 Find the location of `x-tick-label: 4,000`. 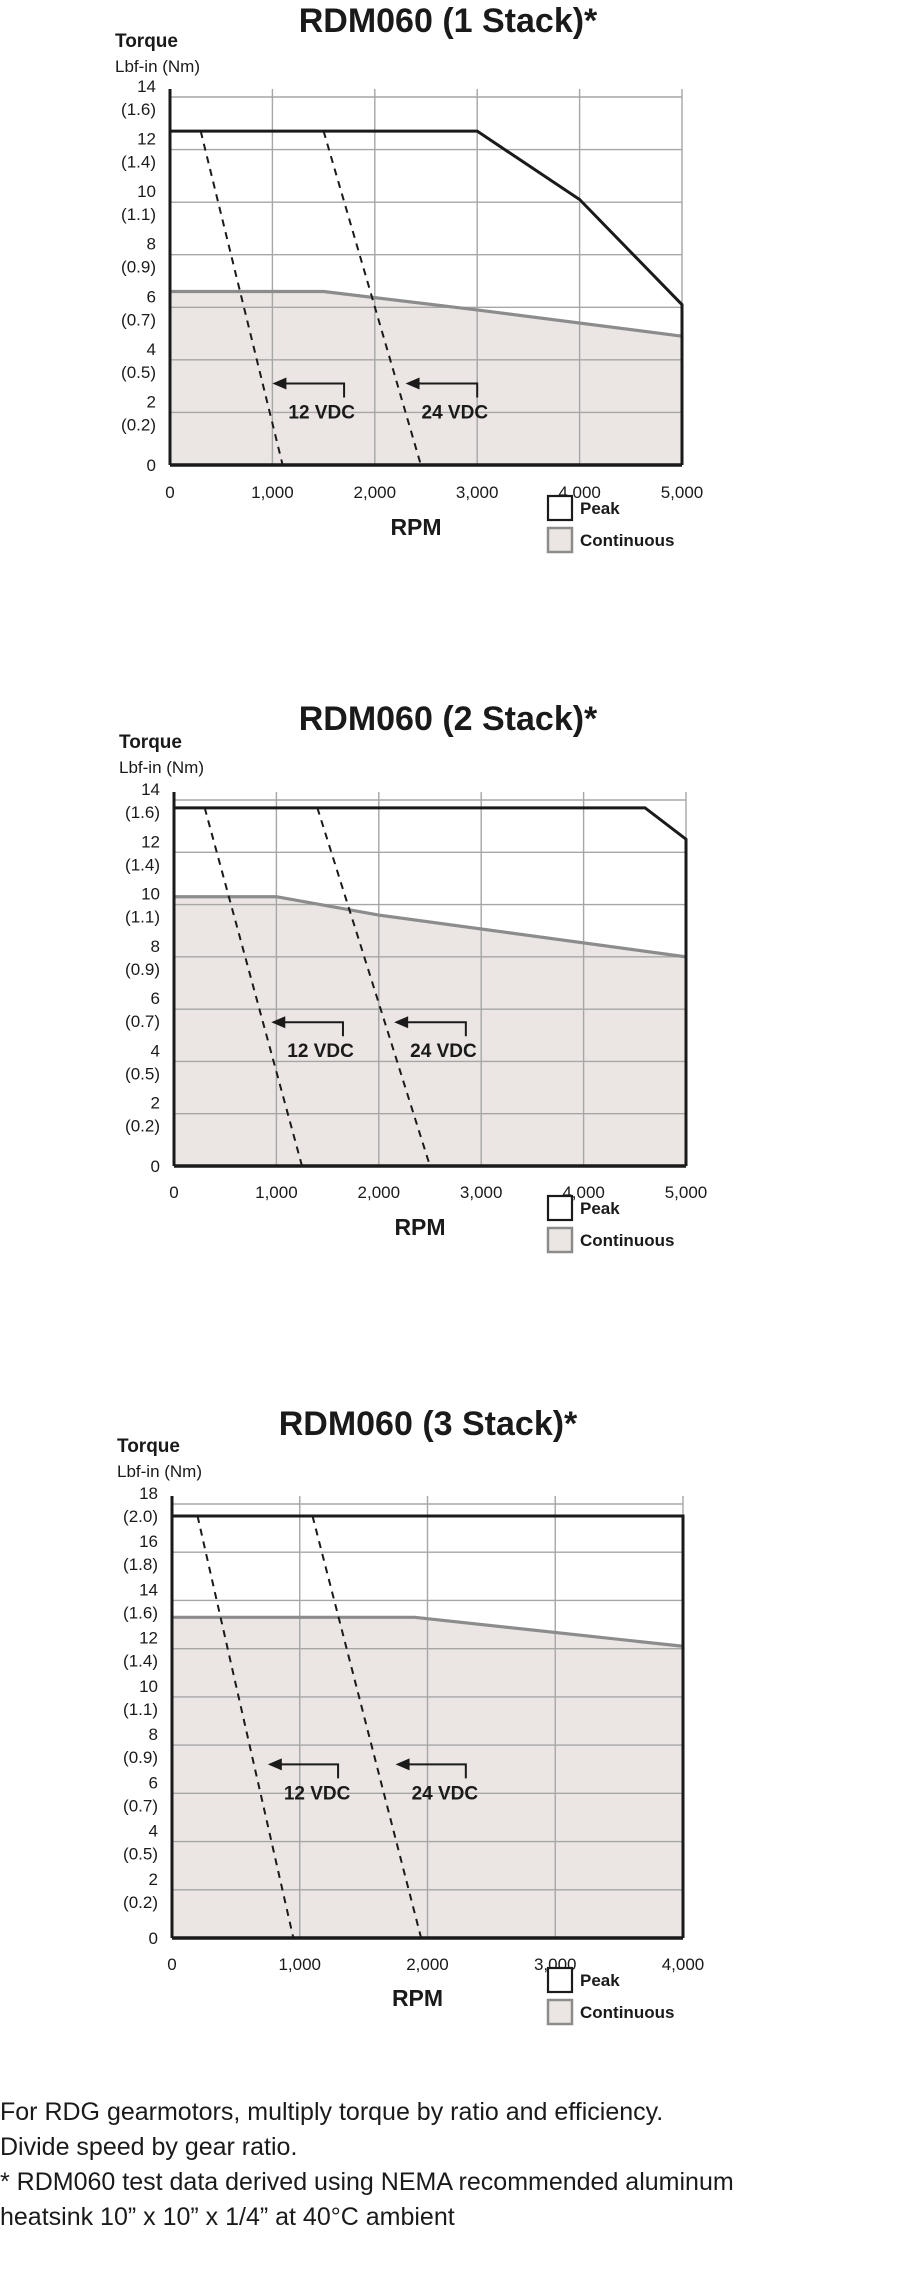

x-tick-label: 4,000 is located at coordinates (683, 1964).